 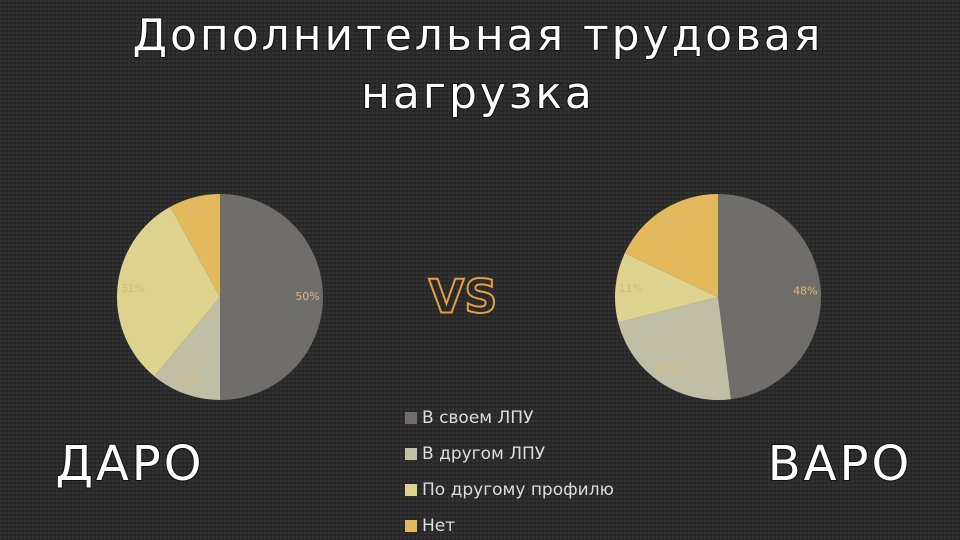 What do you see at coordinates (463, 297) in the screenshot?
I see `vs-text: VS` at bounding box center [463, 297].